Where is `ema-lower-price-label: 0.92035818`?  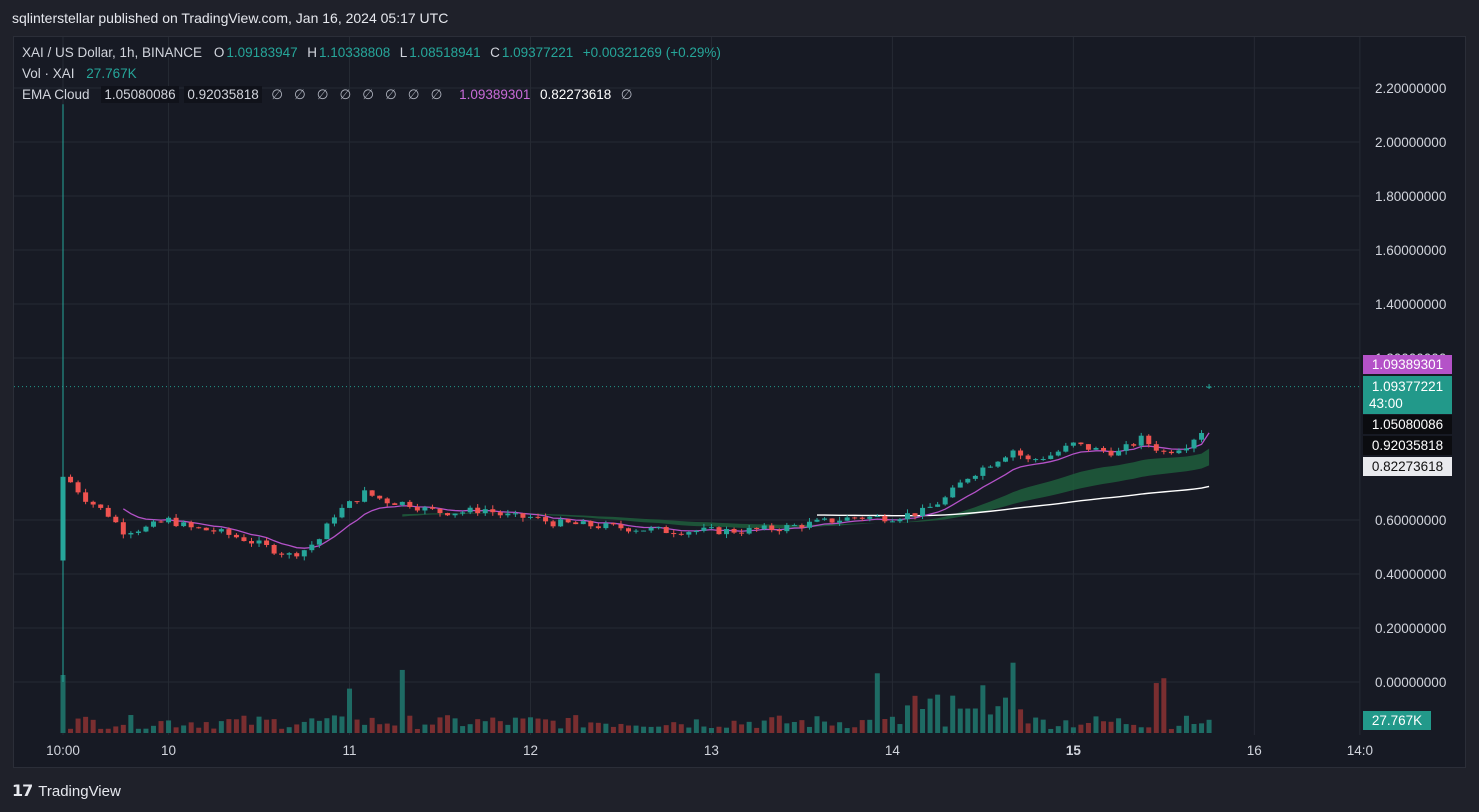
ema-lower-price-label: 0.92035818 is located at coordinates (1407, 445).